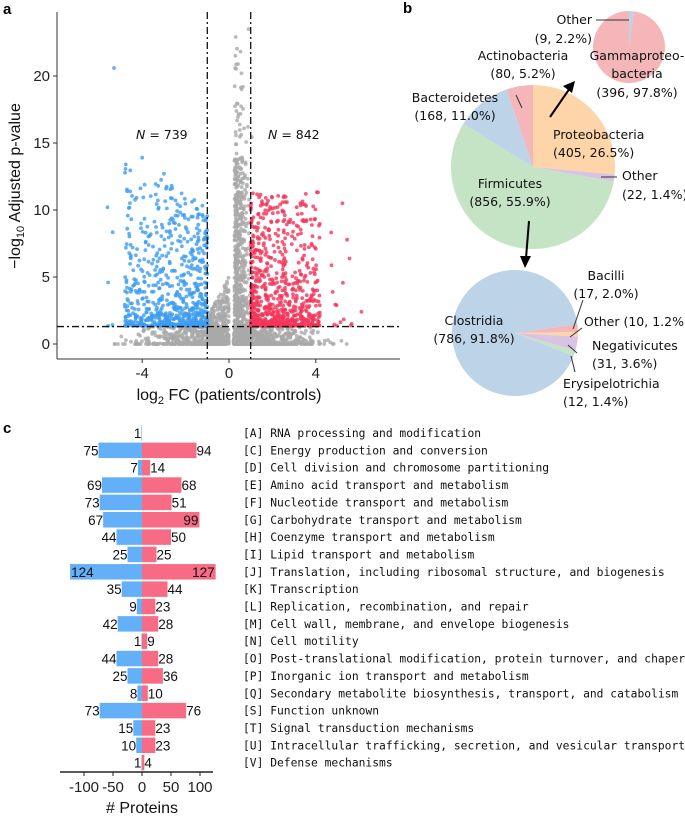  What do you see at coordinates (574, 174) in the screenshot?
I see `phylum-pie-slice-other` at bounding box center [574, 174].